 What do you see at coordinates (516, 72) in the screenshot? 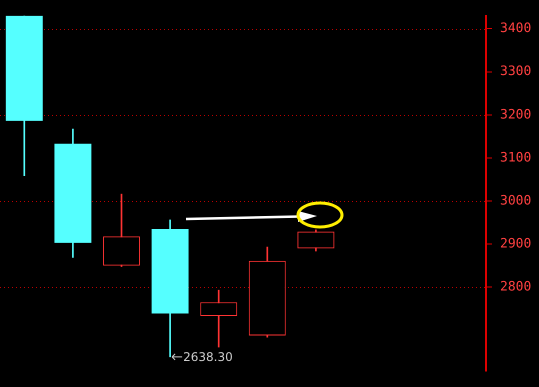
I see `y-tick-label: 3300` at bounding box center [516, 72].